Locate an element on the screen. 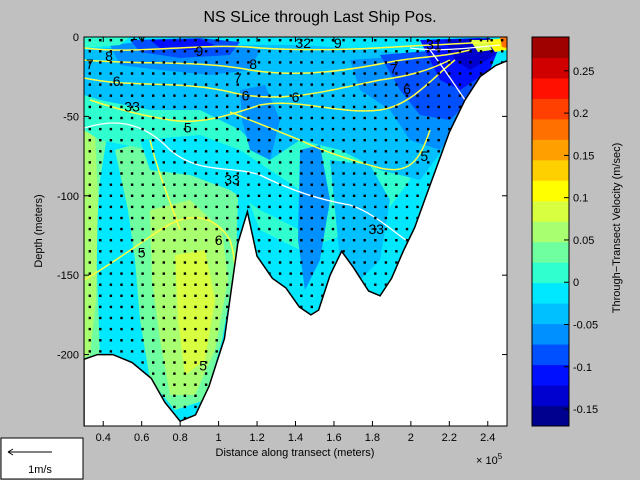 Image resolution: width=640 pixels, height=480 pixels. y-axis-label: Depth (meters) is located at coordinates (39, 230).